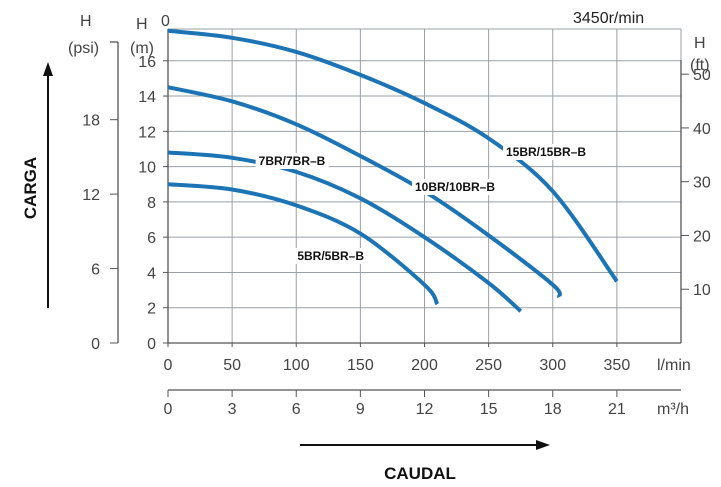  What do you see at coordinates (700, 43) in the screenshot?
I see `unit-ft-h: H` at bounding box center [700, 43].